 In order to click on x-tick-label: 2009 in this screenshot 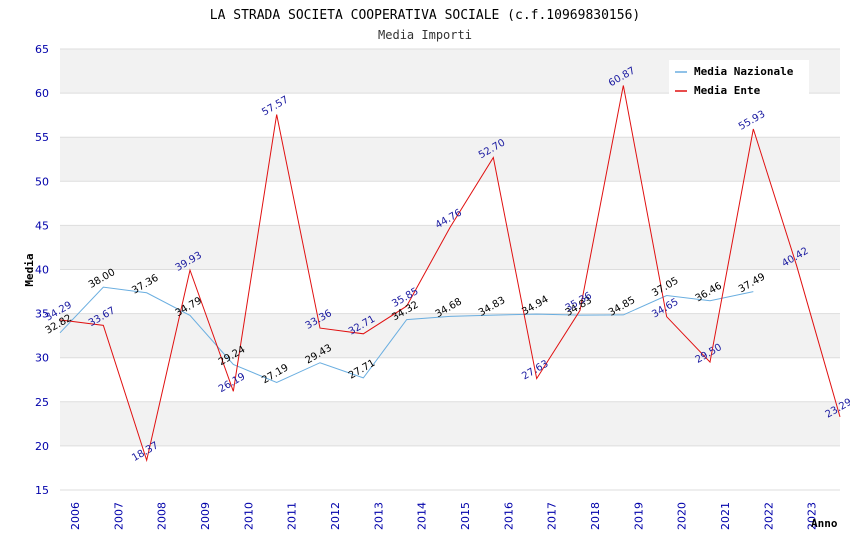, I will do `click(205, 516)`.